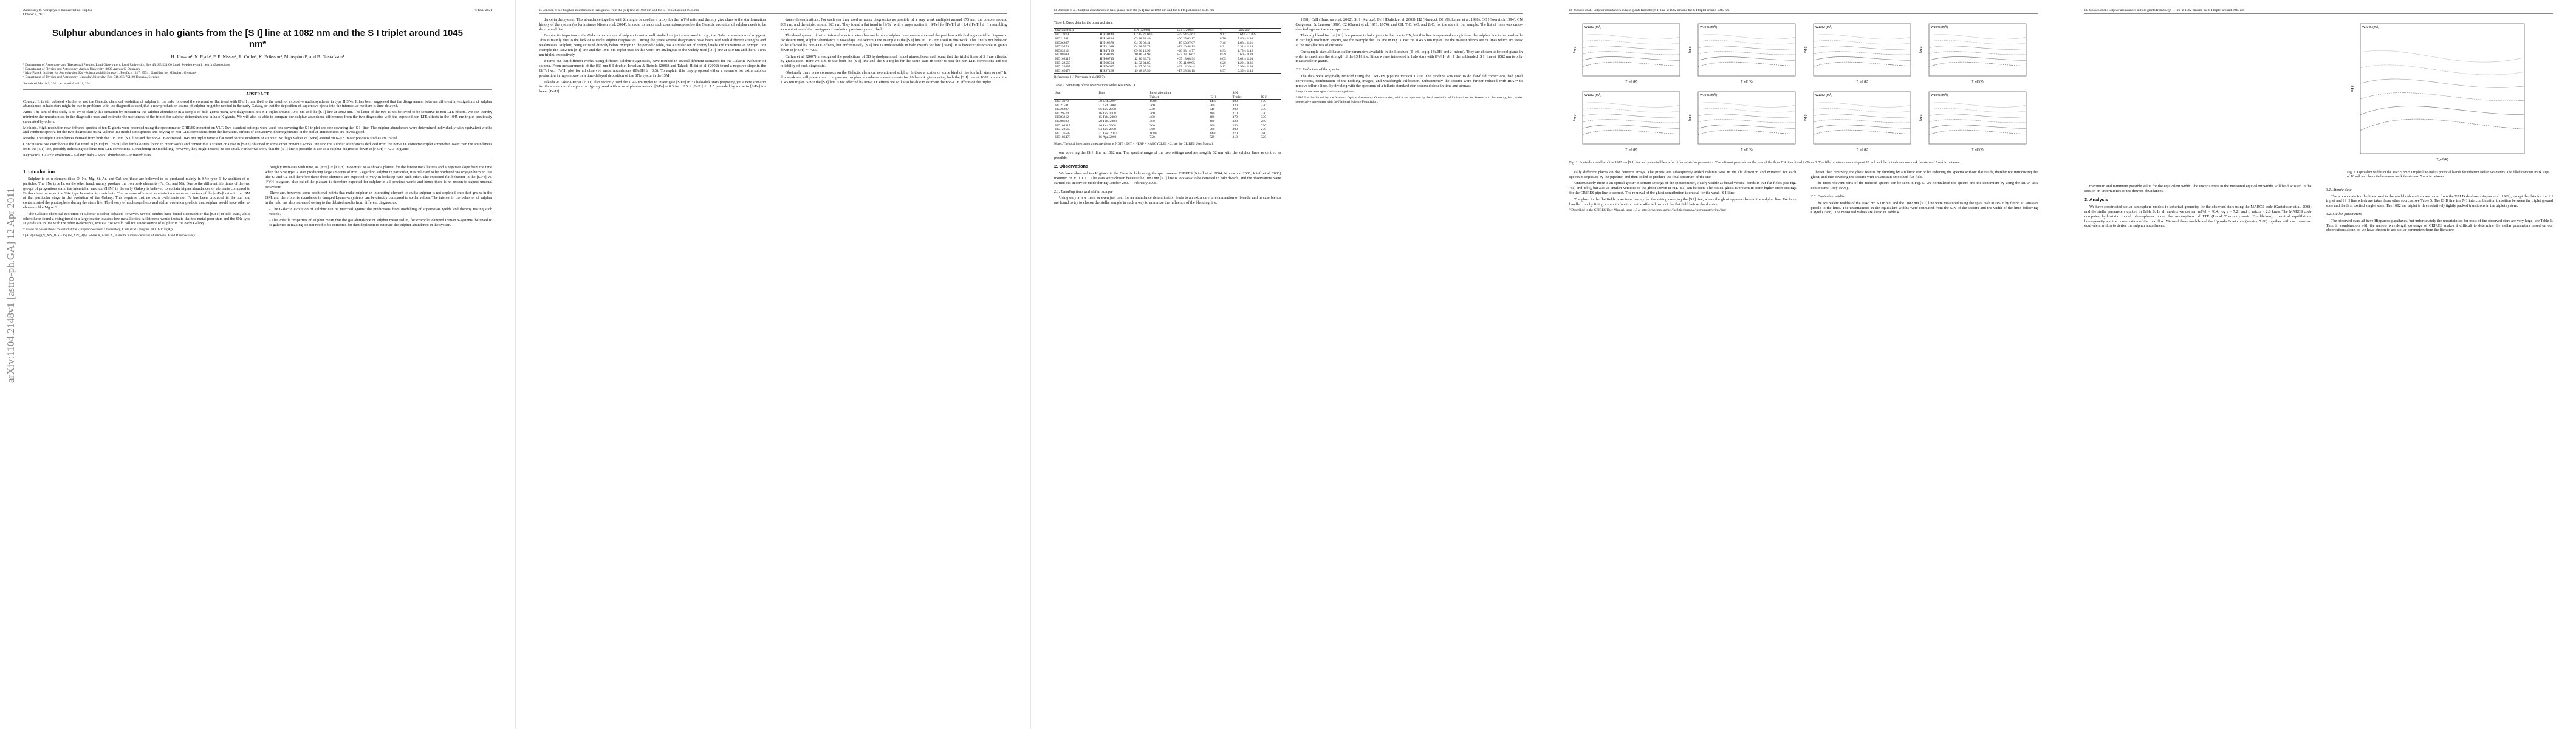 This screenshot has height=729, width=2576. I want to click on table-cell: 280, so click(1263, 122).